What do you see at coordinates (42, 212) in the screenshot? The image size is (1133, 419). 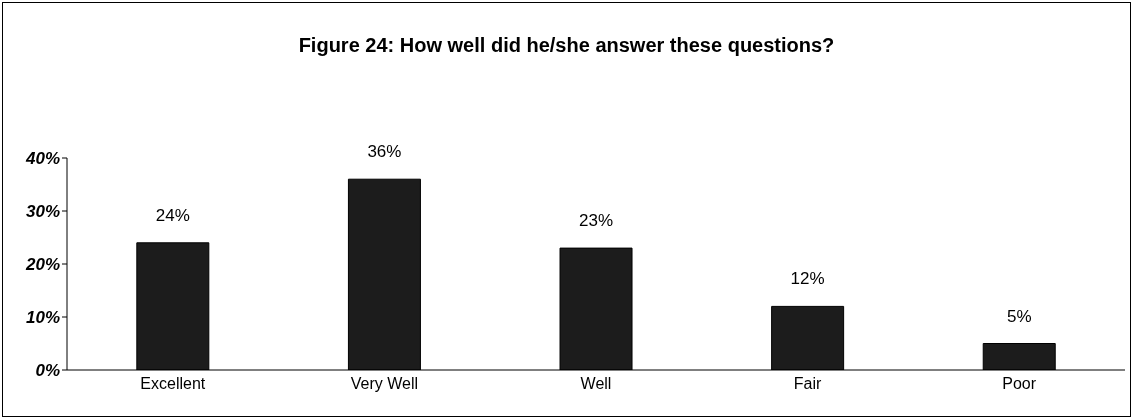 I see `y-tick-label: 30%` at bounding box center [42, 212].